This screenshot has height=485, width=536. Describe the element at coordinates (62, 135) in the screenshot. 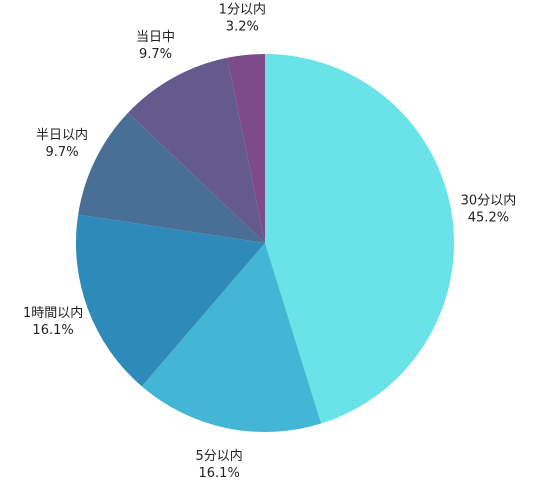

I see `slice-label: 半日以内` at that location.